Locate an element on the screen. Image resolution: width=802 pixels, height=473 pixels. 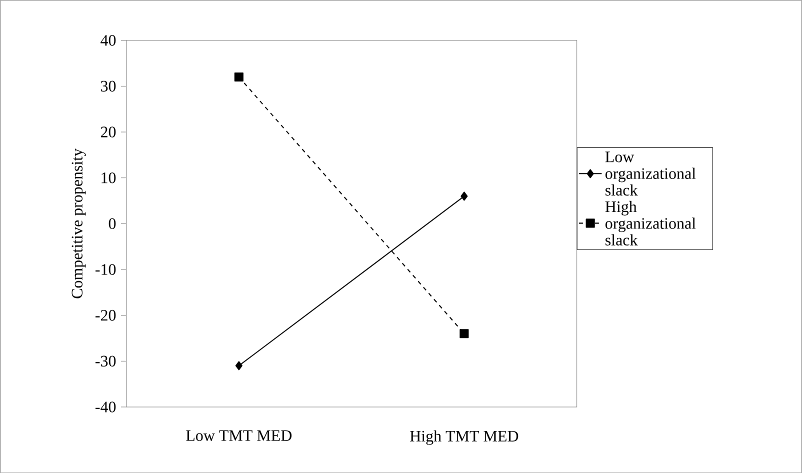
y-tick-label: 30 is located at coordinates (108, 86).